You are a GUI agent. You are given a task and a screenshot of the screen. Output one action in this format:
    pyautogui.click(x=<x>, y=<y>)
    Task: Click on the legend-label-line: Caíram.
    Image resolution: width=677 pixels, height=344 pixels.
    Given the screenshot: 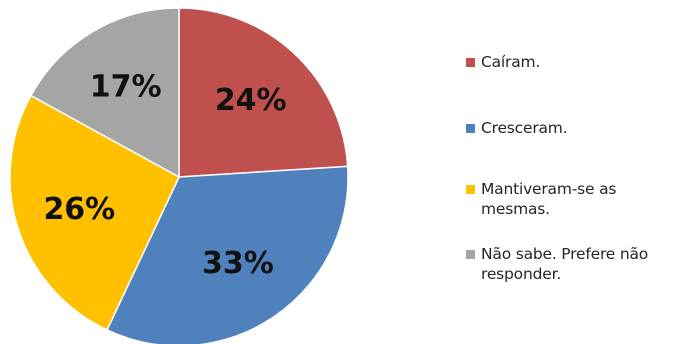 What is the action you would take?
    pyautogui.click(x=511, y=62)
    